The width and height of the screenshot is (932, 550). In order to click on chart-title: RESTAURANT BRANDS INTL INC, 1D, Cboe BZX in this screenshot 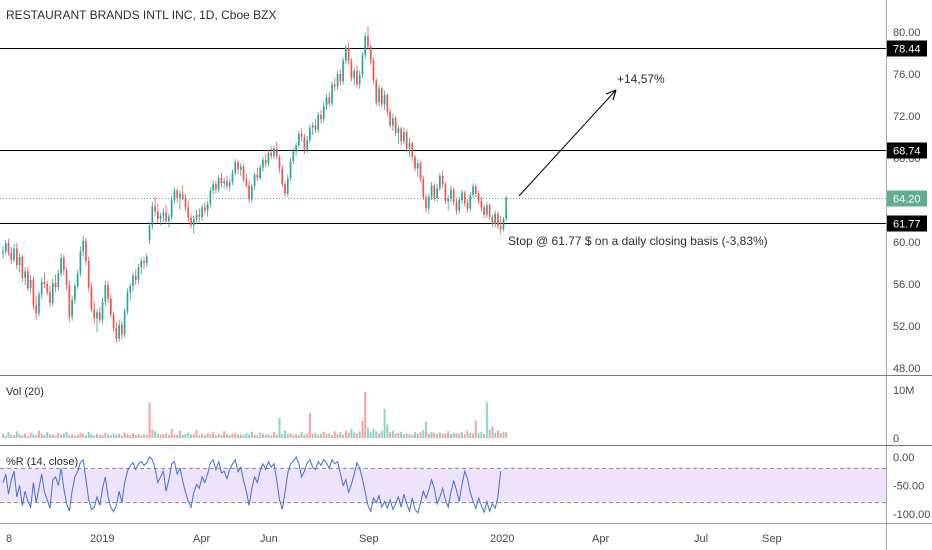, I will do `click(141, 15)`.